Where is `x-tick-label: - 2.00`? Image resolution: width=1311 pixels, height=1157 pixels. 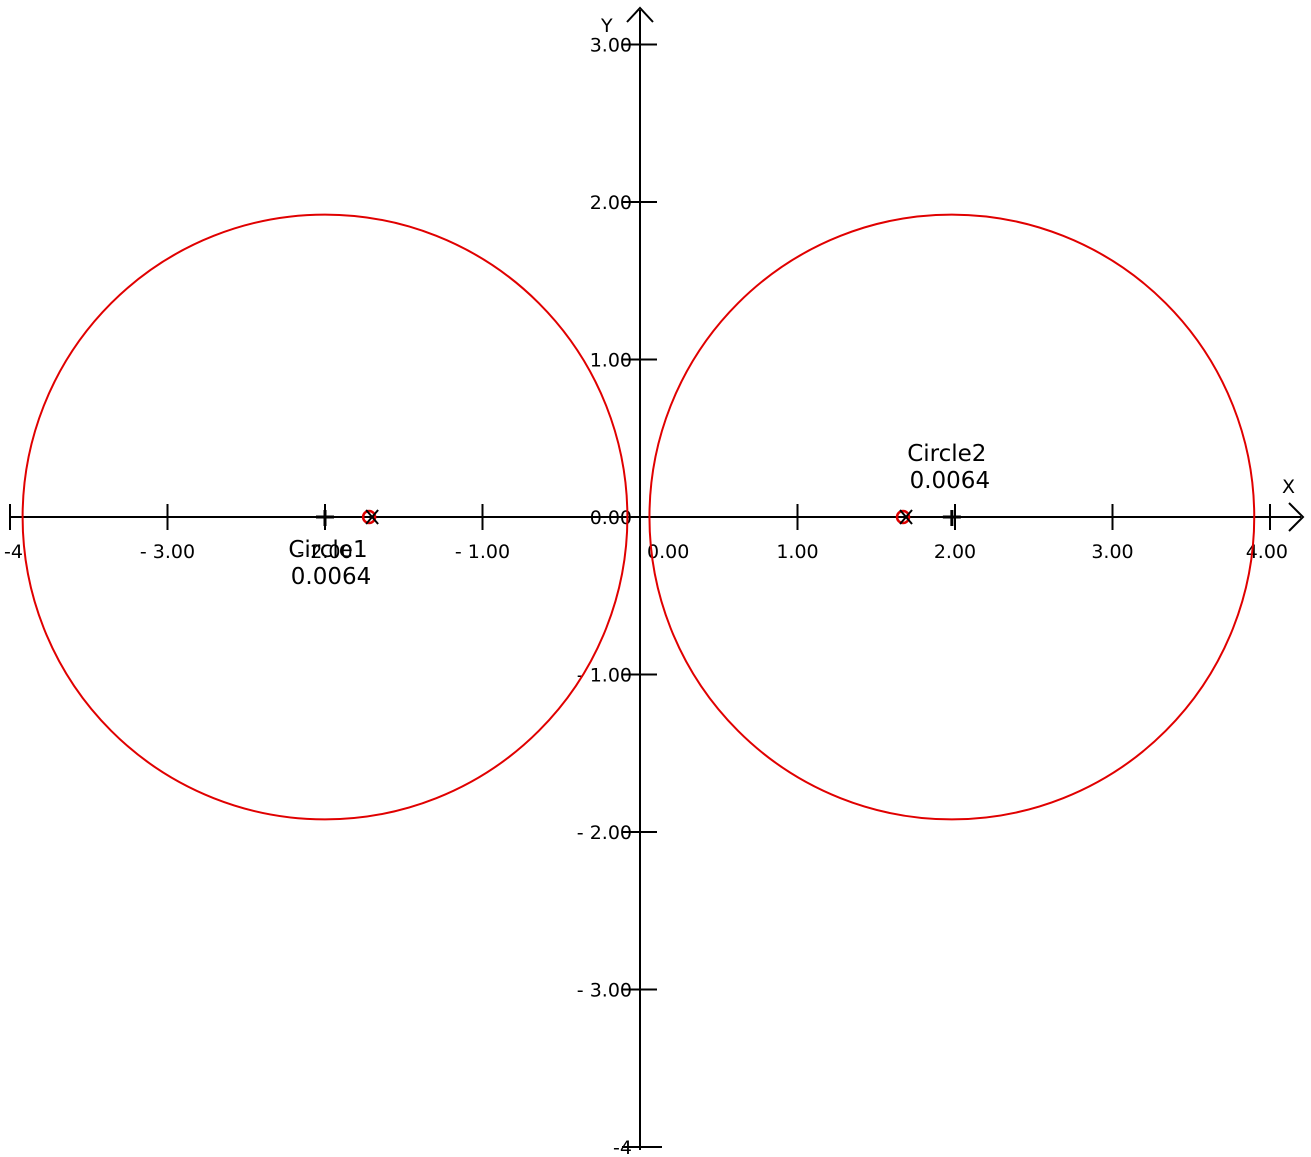 x-tick-label: - 2.00 is located at coordinates (324, 552).